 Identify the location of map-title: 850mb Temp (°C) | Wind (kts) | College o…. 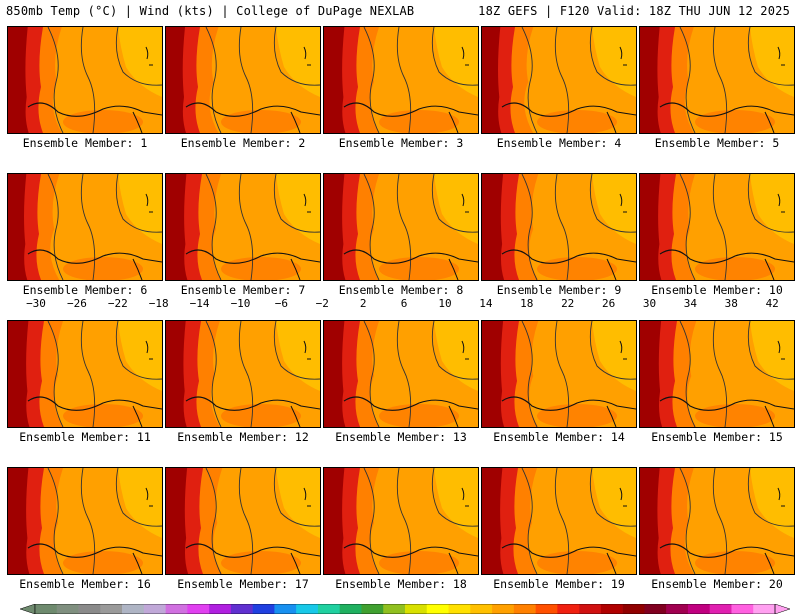
(210, 11).